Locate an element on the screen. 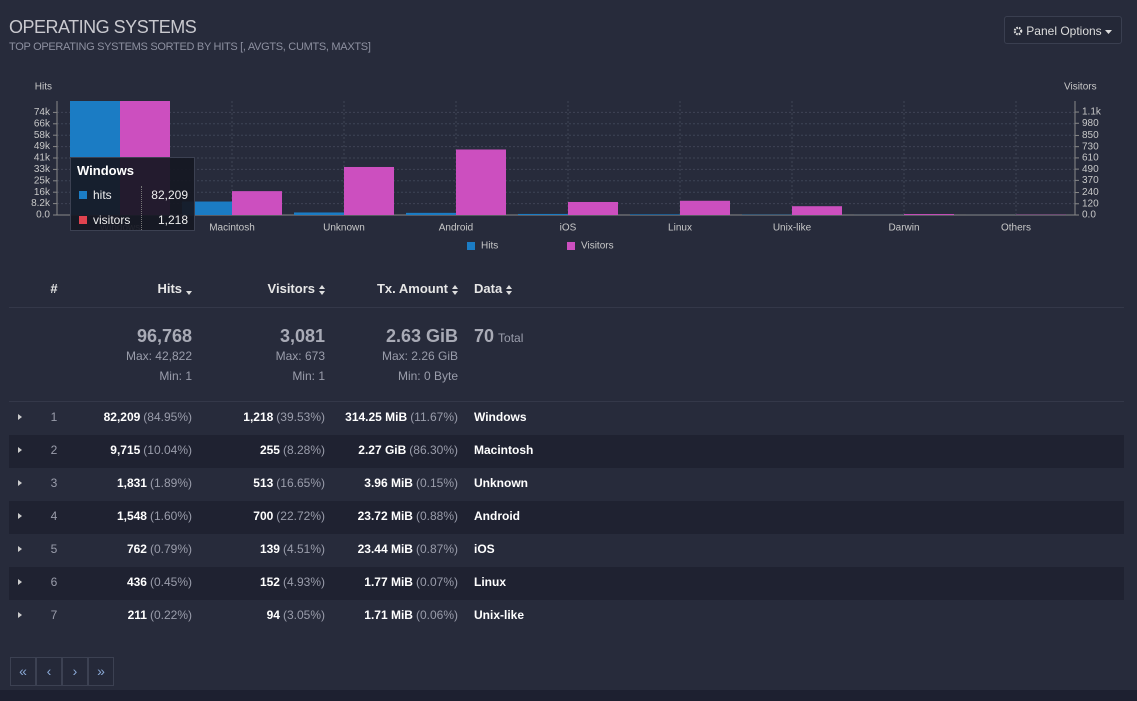 This screenshot has height=701, width=1137. tx-percent: (0.87%) is located at coordinates (436, 549).